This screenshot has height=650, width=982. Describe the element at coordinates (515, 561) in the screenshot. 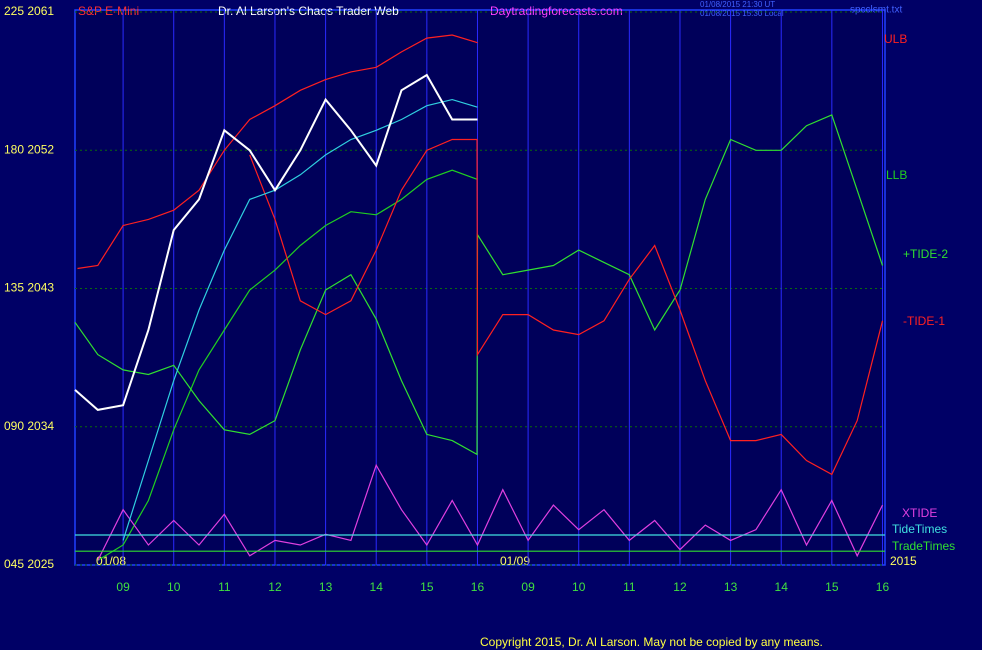

I see `date-label: 01/09` at that location.